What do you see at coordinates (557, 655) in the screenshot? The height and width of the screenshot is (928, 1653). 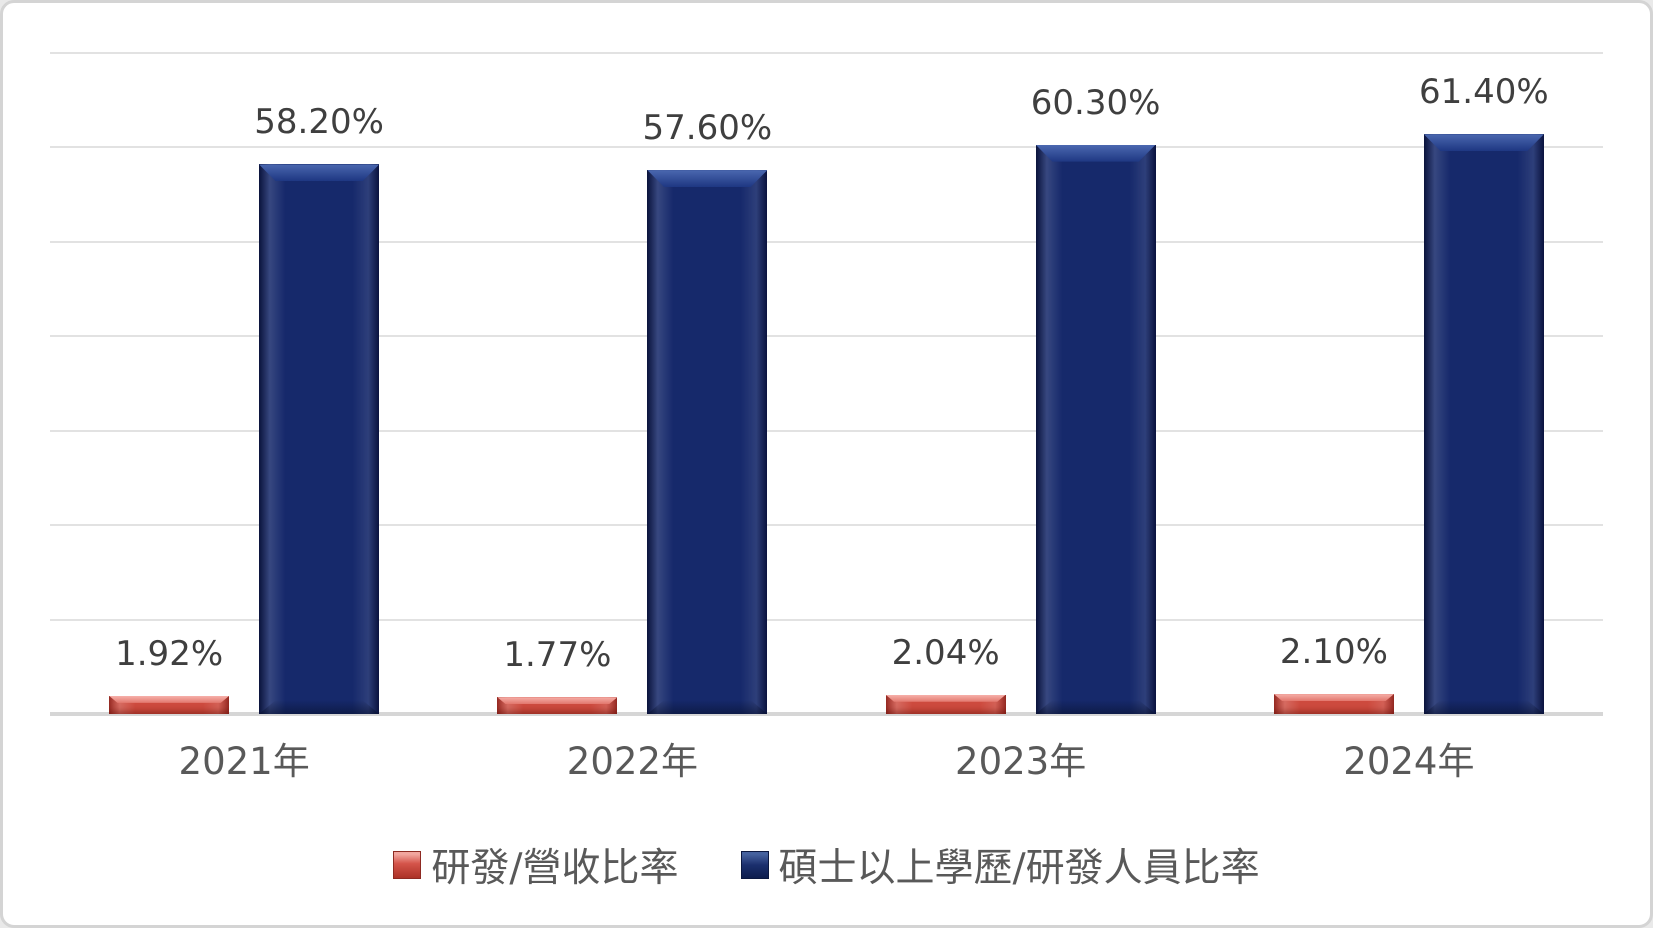 I see `bar-data-label: 1.77%` at bounding box center [557, 655].